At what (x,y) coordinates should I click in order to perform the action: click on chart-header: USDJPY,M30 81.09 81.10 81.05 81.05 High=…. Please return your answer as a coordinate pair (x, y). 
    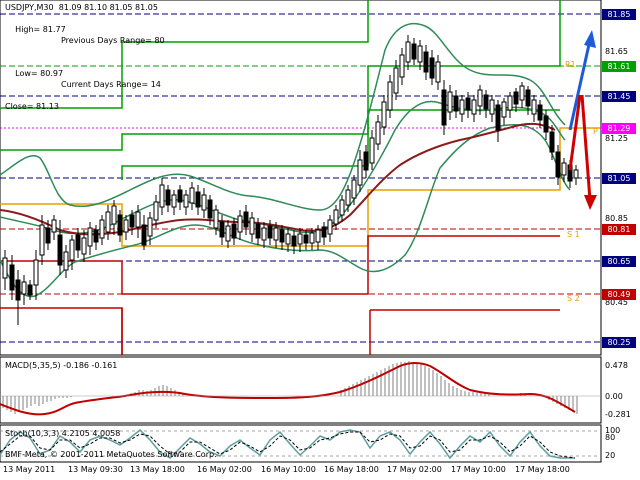
    Looking at the image, I should click on (85, 57).